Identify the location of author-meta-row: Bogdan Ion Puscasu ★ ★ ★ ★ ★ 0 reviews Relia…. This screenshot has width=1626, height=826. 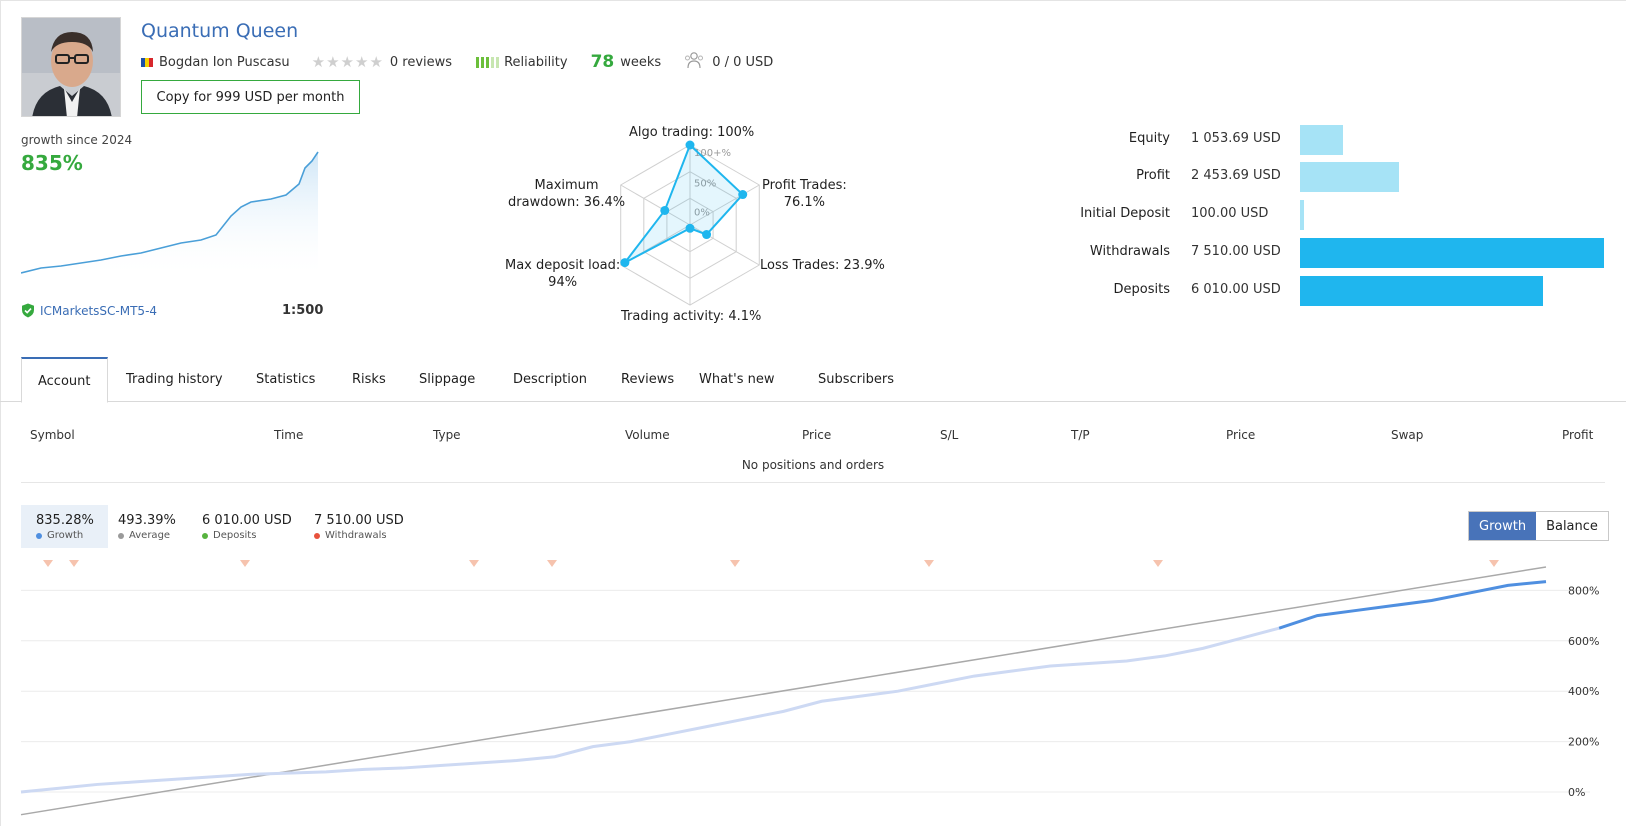
(457, 62).